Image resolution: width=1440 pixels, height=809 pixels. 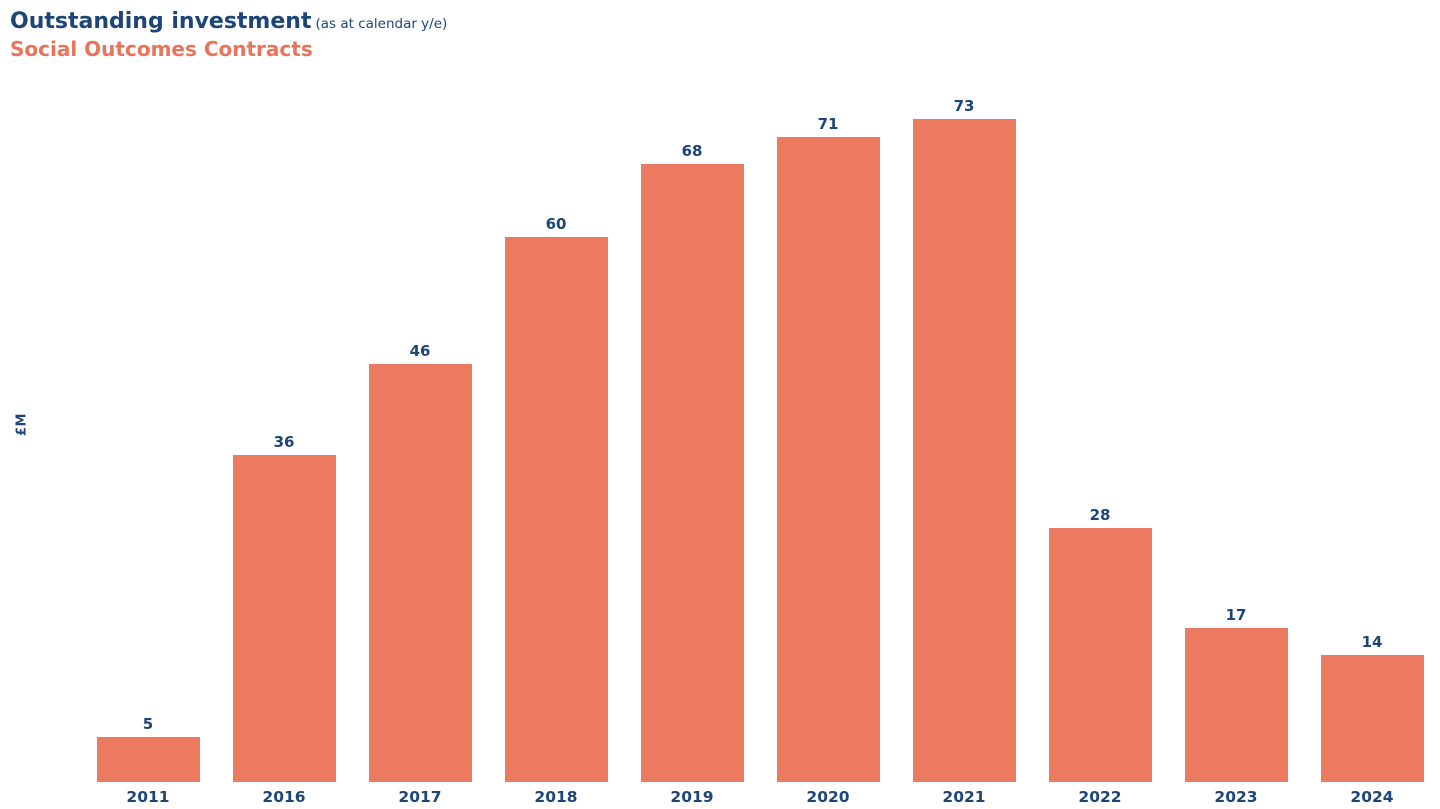 What do you see at coordinates (1236, 615) in the screenshot?
I see `bar-value-label: 17` at bounding box center [1236, 615].